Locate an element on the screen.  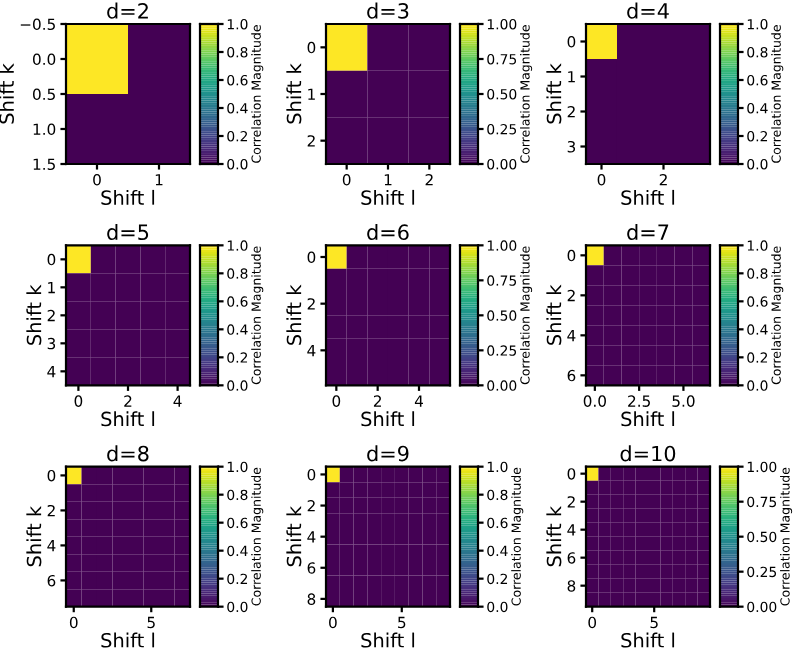
chart-title: d=2 is located at coordinates (127, 10).